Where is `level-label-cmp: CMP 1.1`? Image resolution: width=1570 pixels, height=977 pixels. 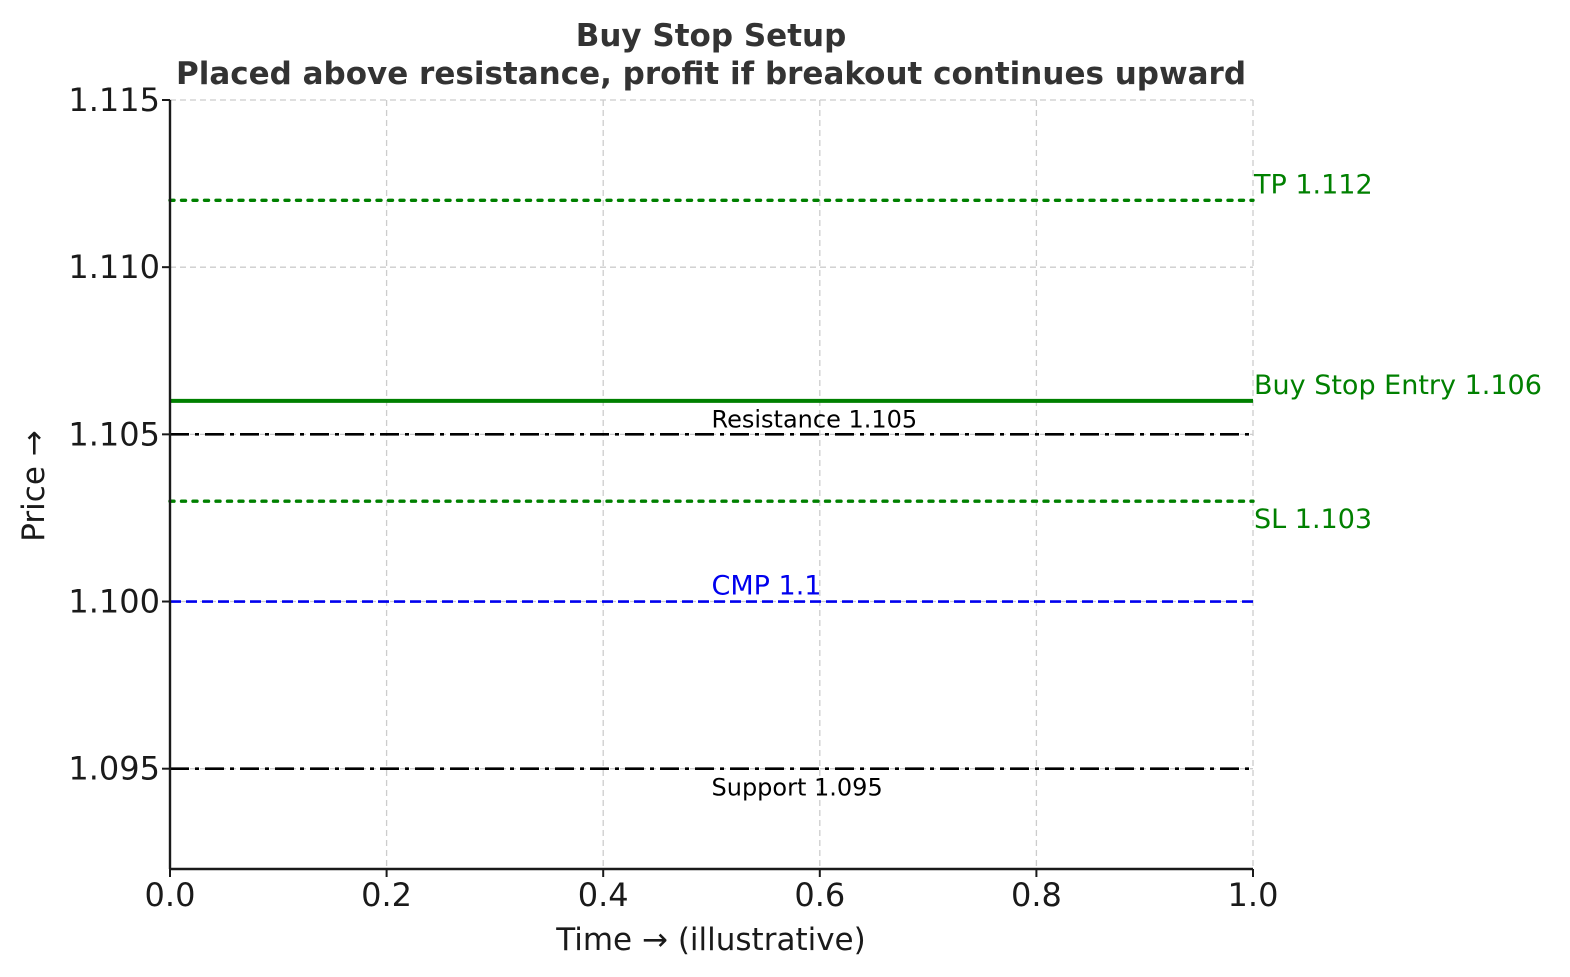
level-label-cmp: CMP 1.1 is located at coordinates (767, 586).